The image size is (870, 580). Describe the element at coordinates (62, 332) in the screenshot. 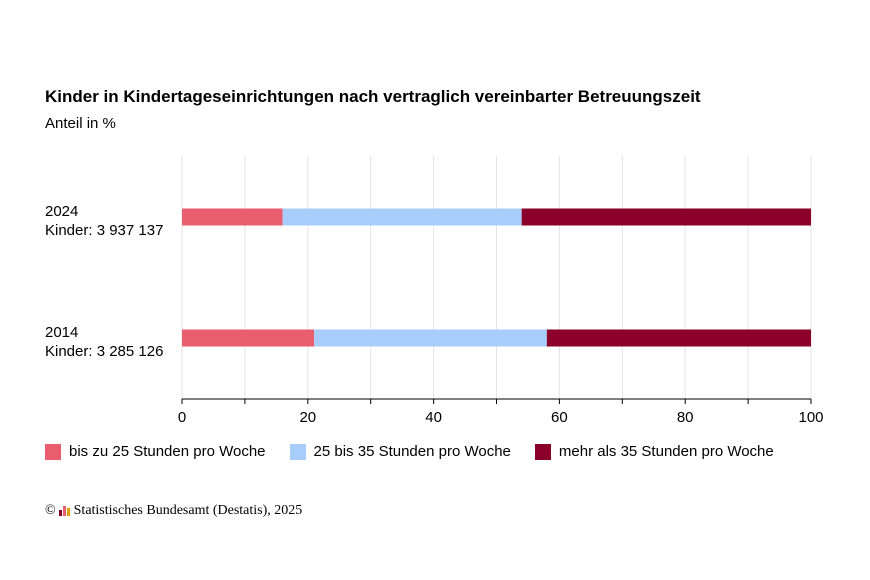

I see `category-year: 2014` at that location.